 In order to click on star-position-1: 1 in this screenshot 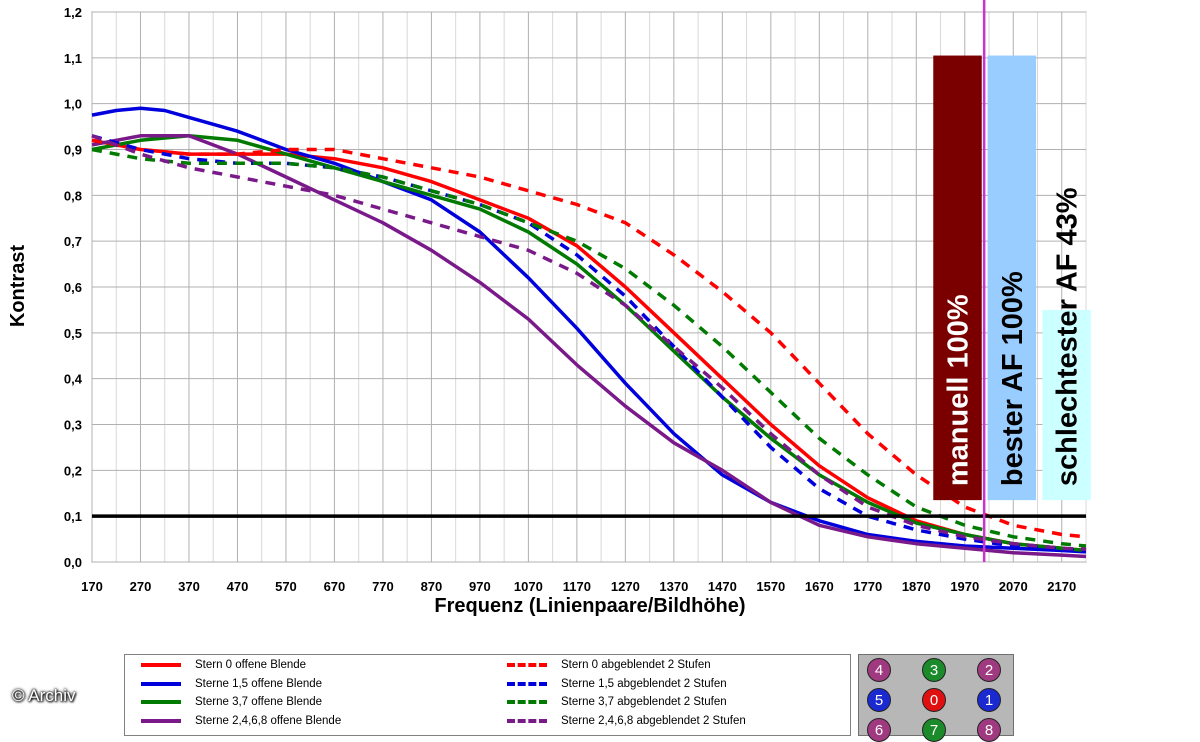, I will do `click(989, 700)`.